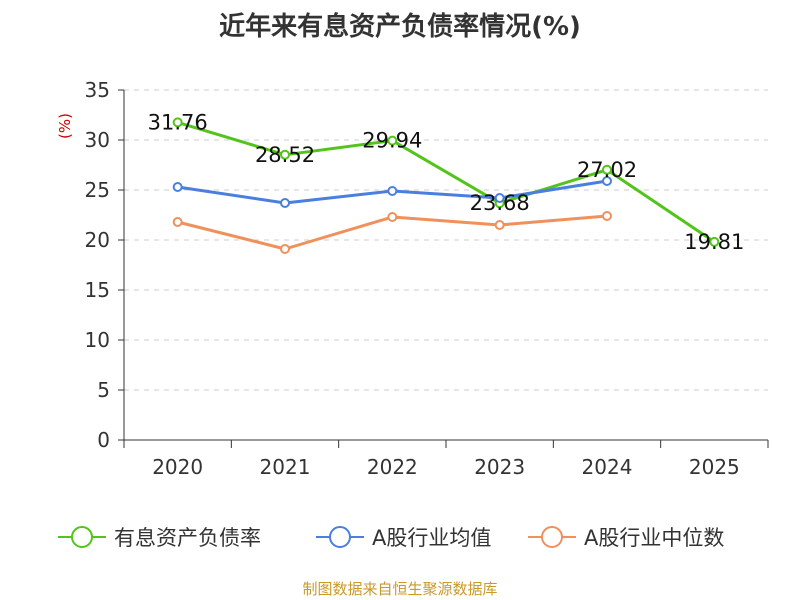  Describe the element at coordinates (654, 538) in the screenshot. I see `legend-label-2: A股行业中位数` at that location.